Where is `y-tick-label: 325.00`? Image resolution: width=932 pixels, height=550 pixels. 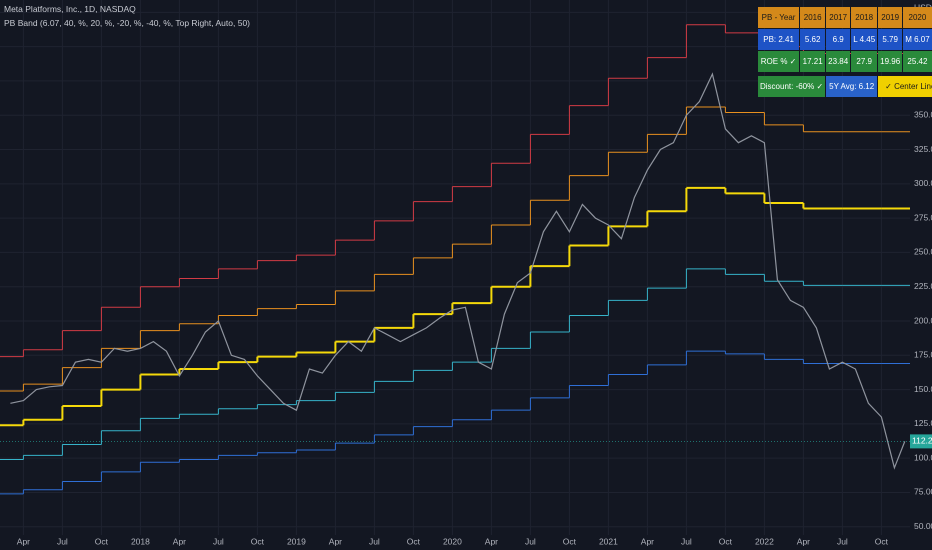
y-tick-label: 325.00 is located at coordinates (923, 149).